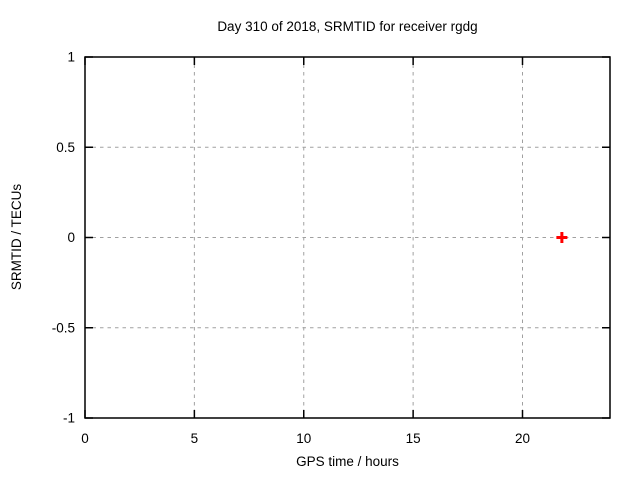 Image resolution: width=640 pixels, height=480 pixels. Describe the element at coordinates (71, 57) in the screenshot. I see `y-tick-label: 1` at that location.